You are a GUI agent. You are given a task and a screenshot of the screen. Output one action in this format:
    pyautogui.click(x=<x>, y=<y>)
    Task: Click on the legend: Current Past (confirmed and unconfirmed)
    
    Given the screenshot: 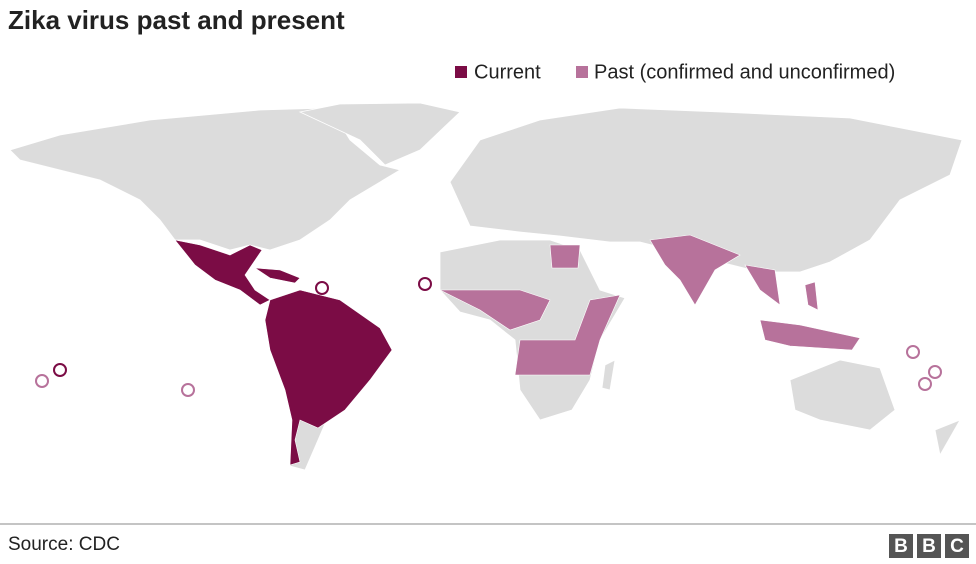 What is the action you would take?
    pyautogui.click(x=675, y=72)
    